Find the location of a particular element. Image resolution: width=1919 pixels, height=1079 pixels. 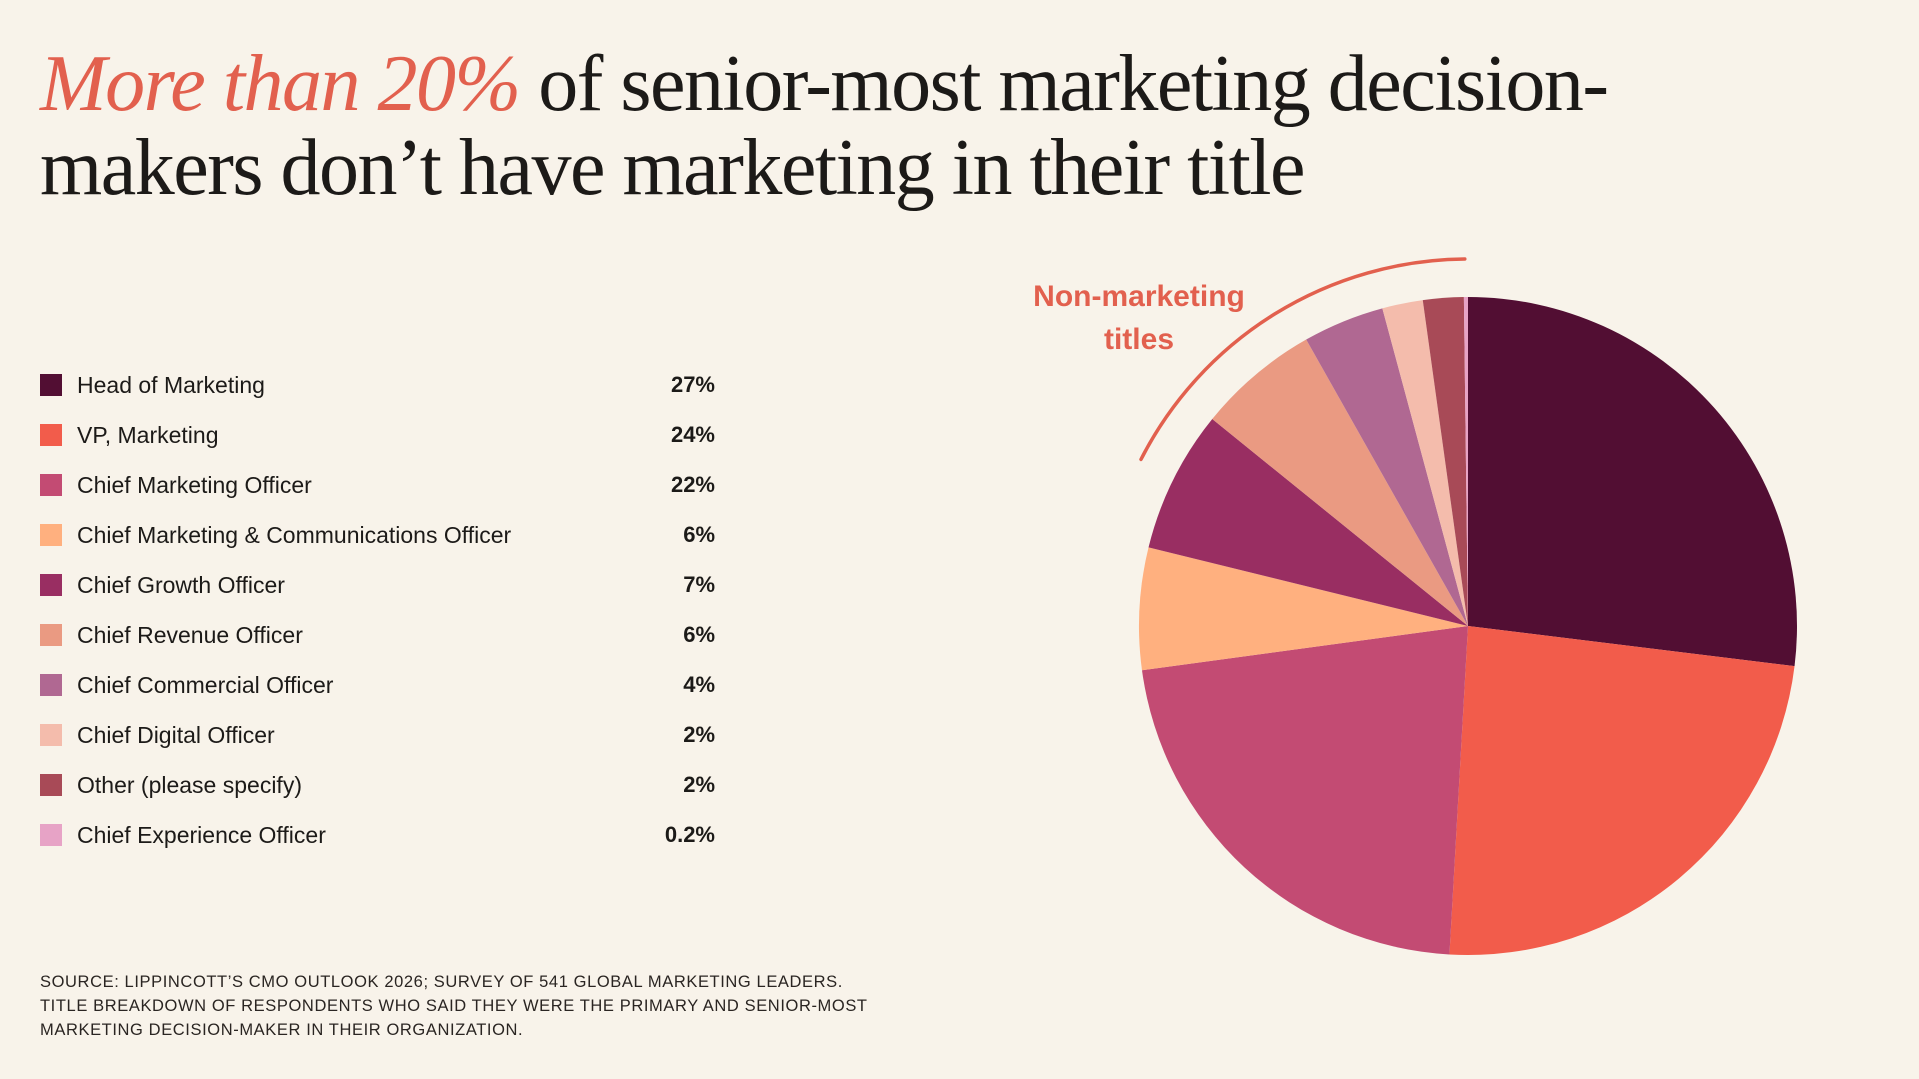

legend-label: Chief Digital Officer is located at coordinates (176, 734).